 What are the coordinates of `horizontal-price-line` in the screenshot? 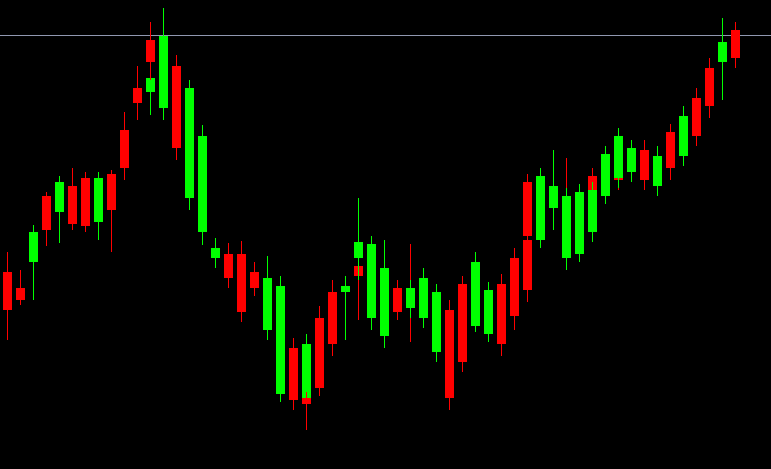 It's located at (385, 35).